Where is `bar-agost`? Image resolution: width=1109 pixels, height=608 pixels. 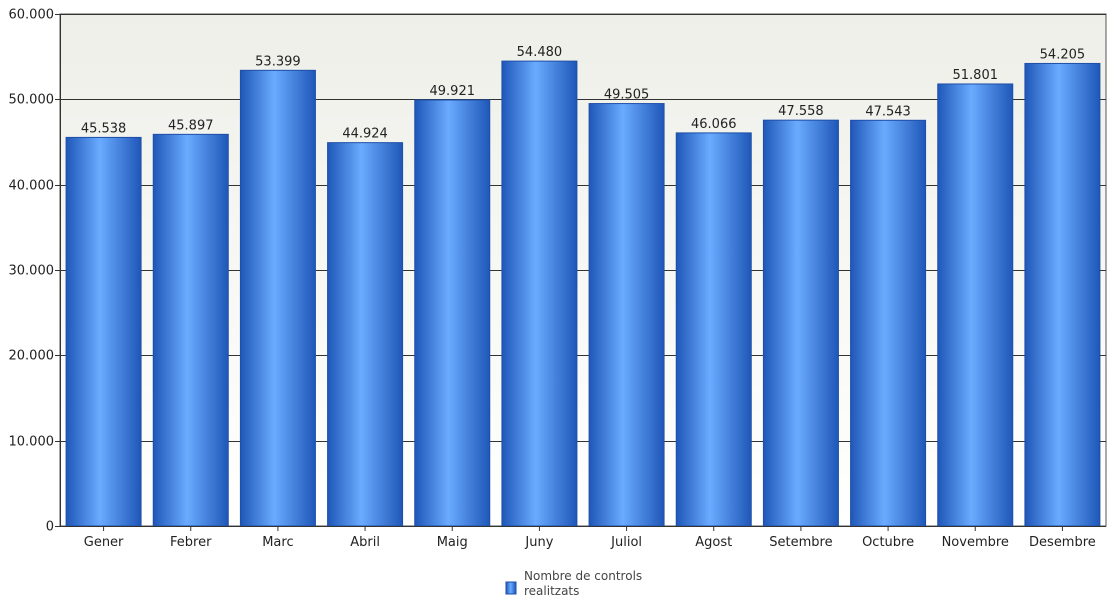 bar-agost is located at coordinates (713, 329).